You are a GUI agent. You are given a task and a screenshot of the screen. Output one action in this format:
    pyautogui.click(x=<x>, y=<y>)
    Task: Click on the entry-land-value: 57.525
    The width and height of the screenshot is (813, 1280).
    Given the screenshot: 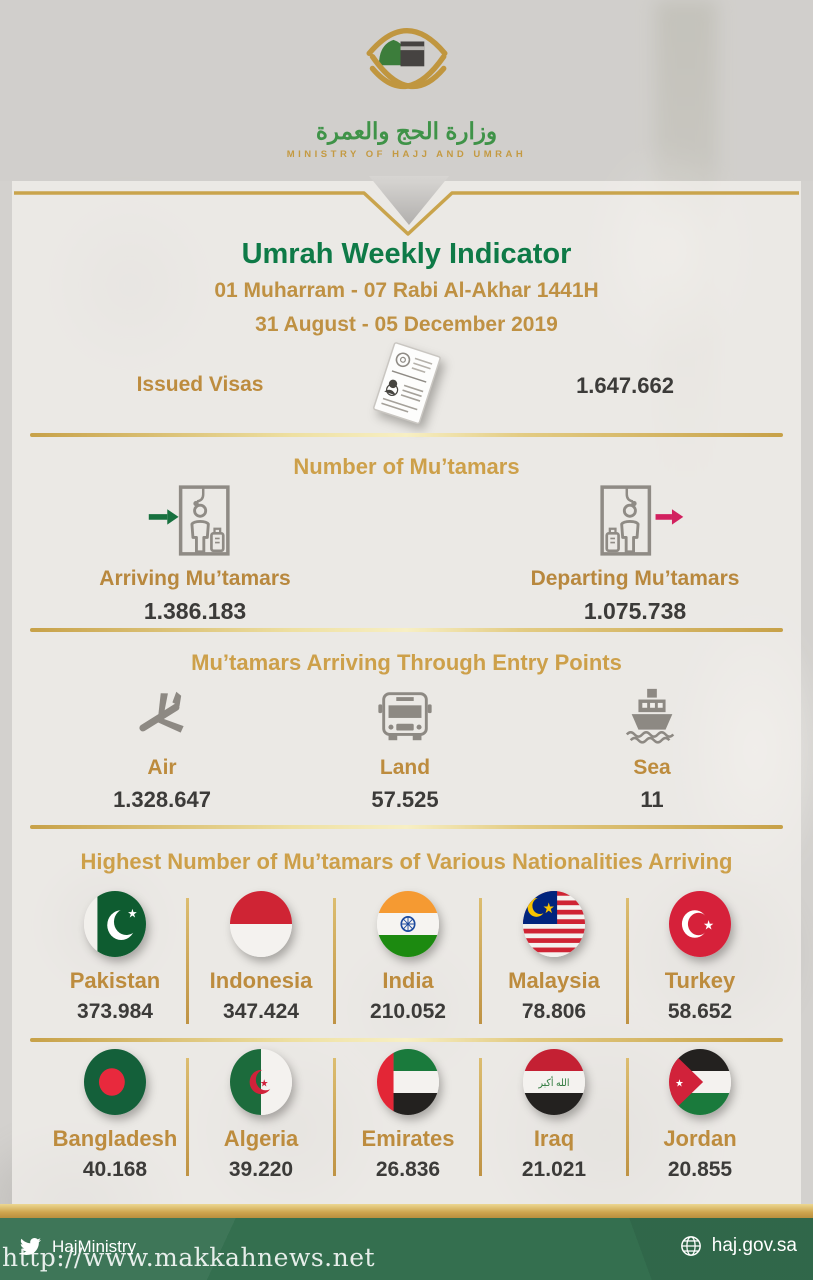 What is the action you would take?
    pyautogui.click(x=405, y=799)
    